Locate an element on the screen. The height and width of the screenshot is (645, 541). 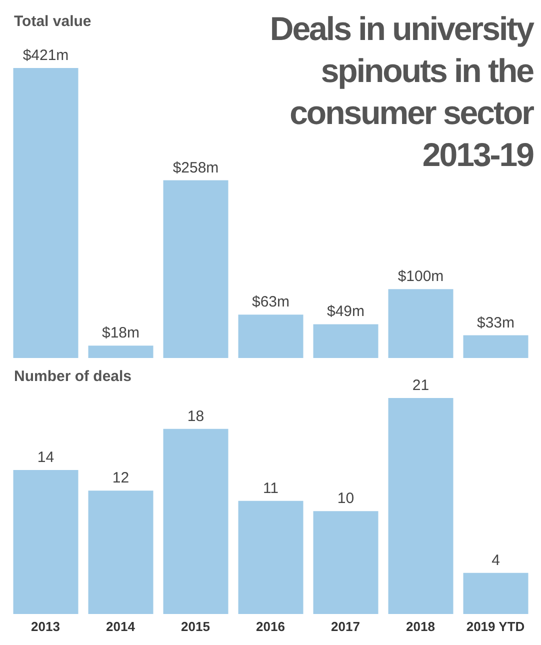
x-tick-label: 2017 is located at coordinates (345, 626).